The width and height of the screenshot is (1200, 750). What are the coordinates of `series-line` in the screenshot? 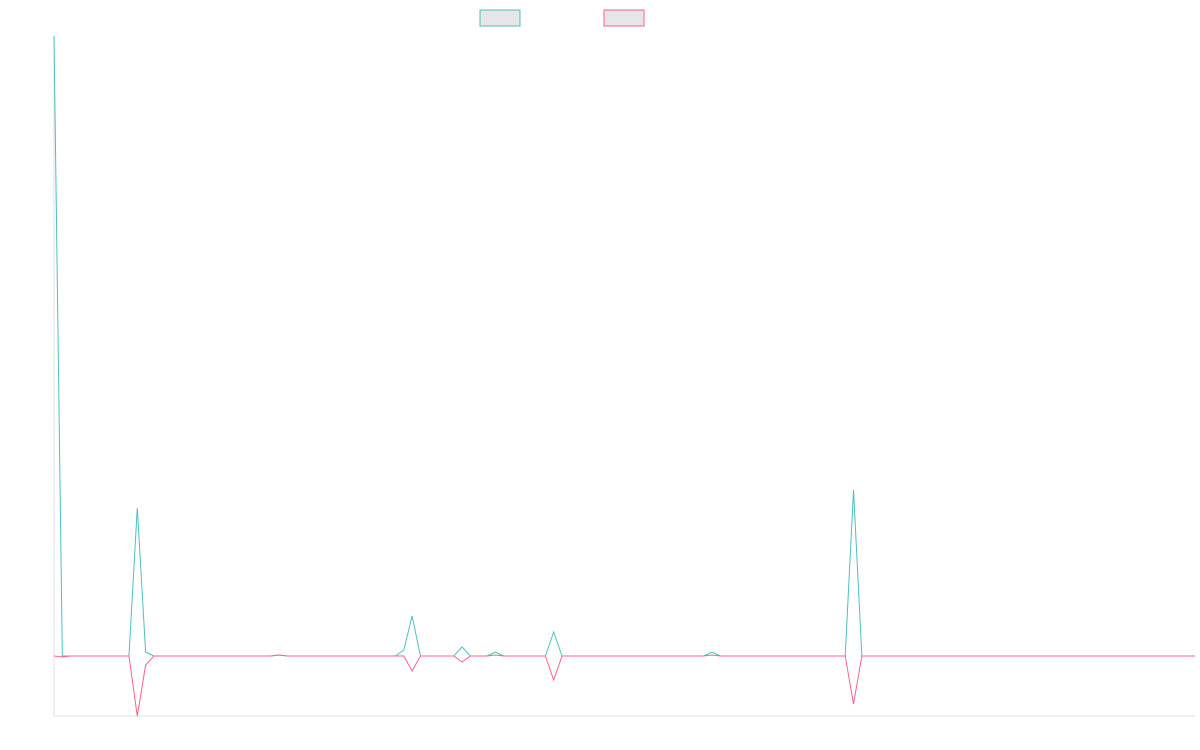 It's located at (624, 685).